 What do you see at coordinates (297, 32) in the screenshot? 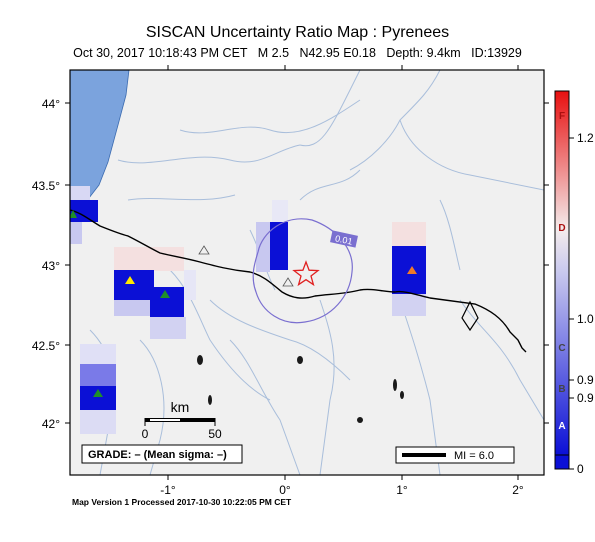
I see `map-title: SISCAN Uncertainty Ratio Map : Pyrenees` at bounding box center [297, 32].